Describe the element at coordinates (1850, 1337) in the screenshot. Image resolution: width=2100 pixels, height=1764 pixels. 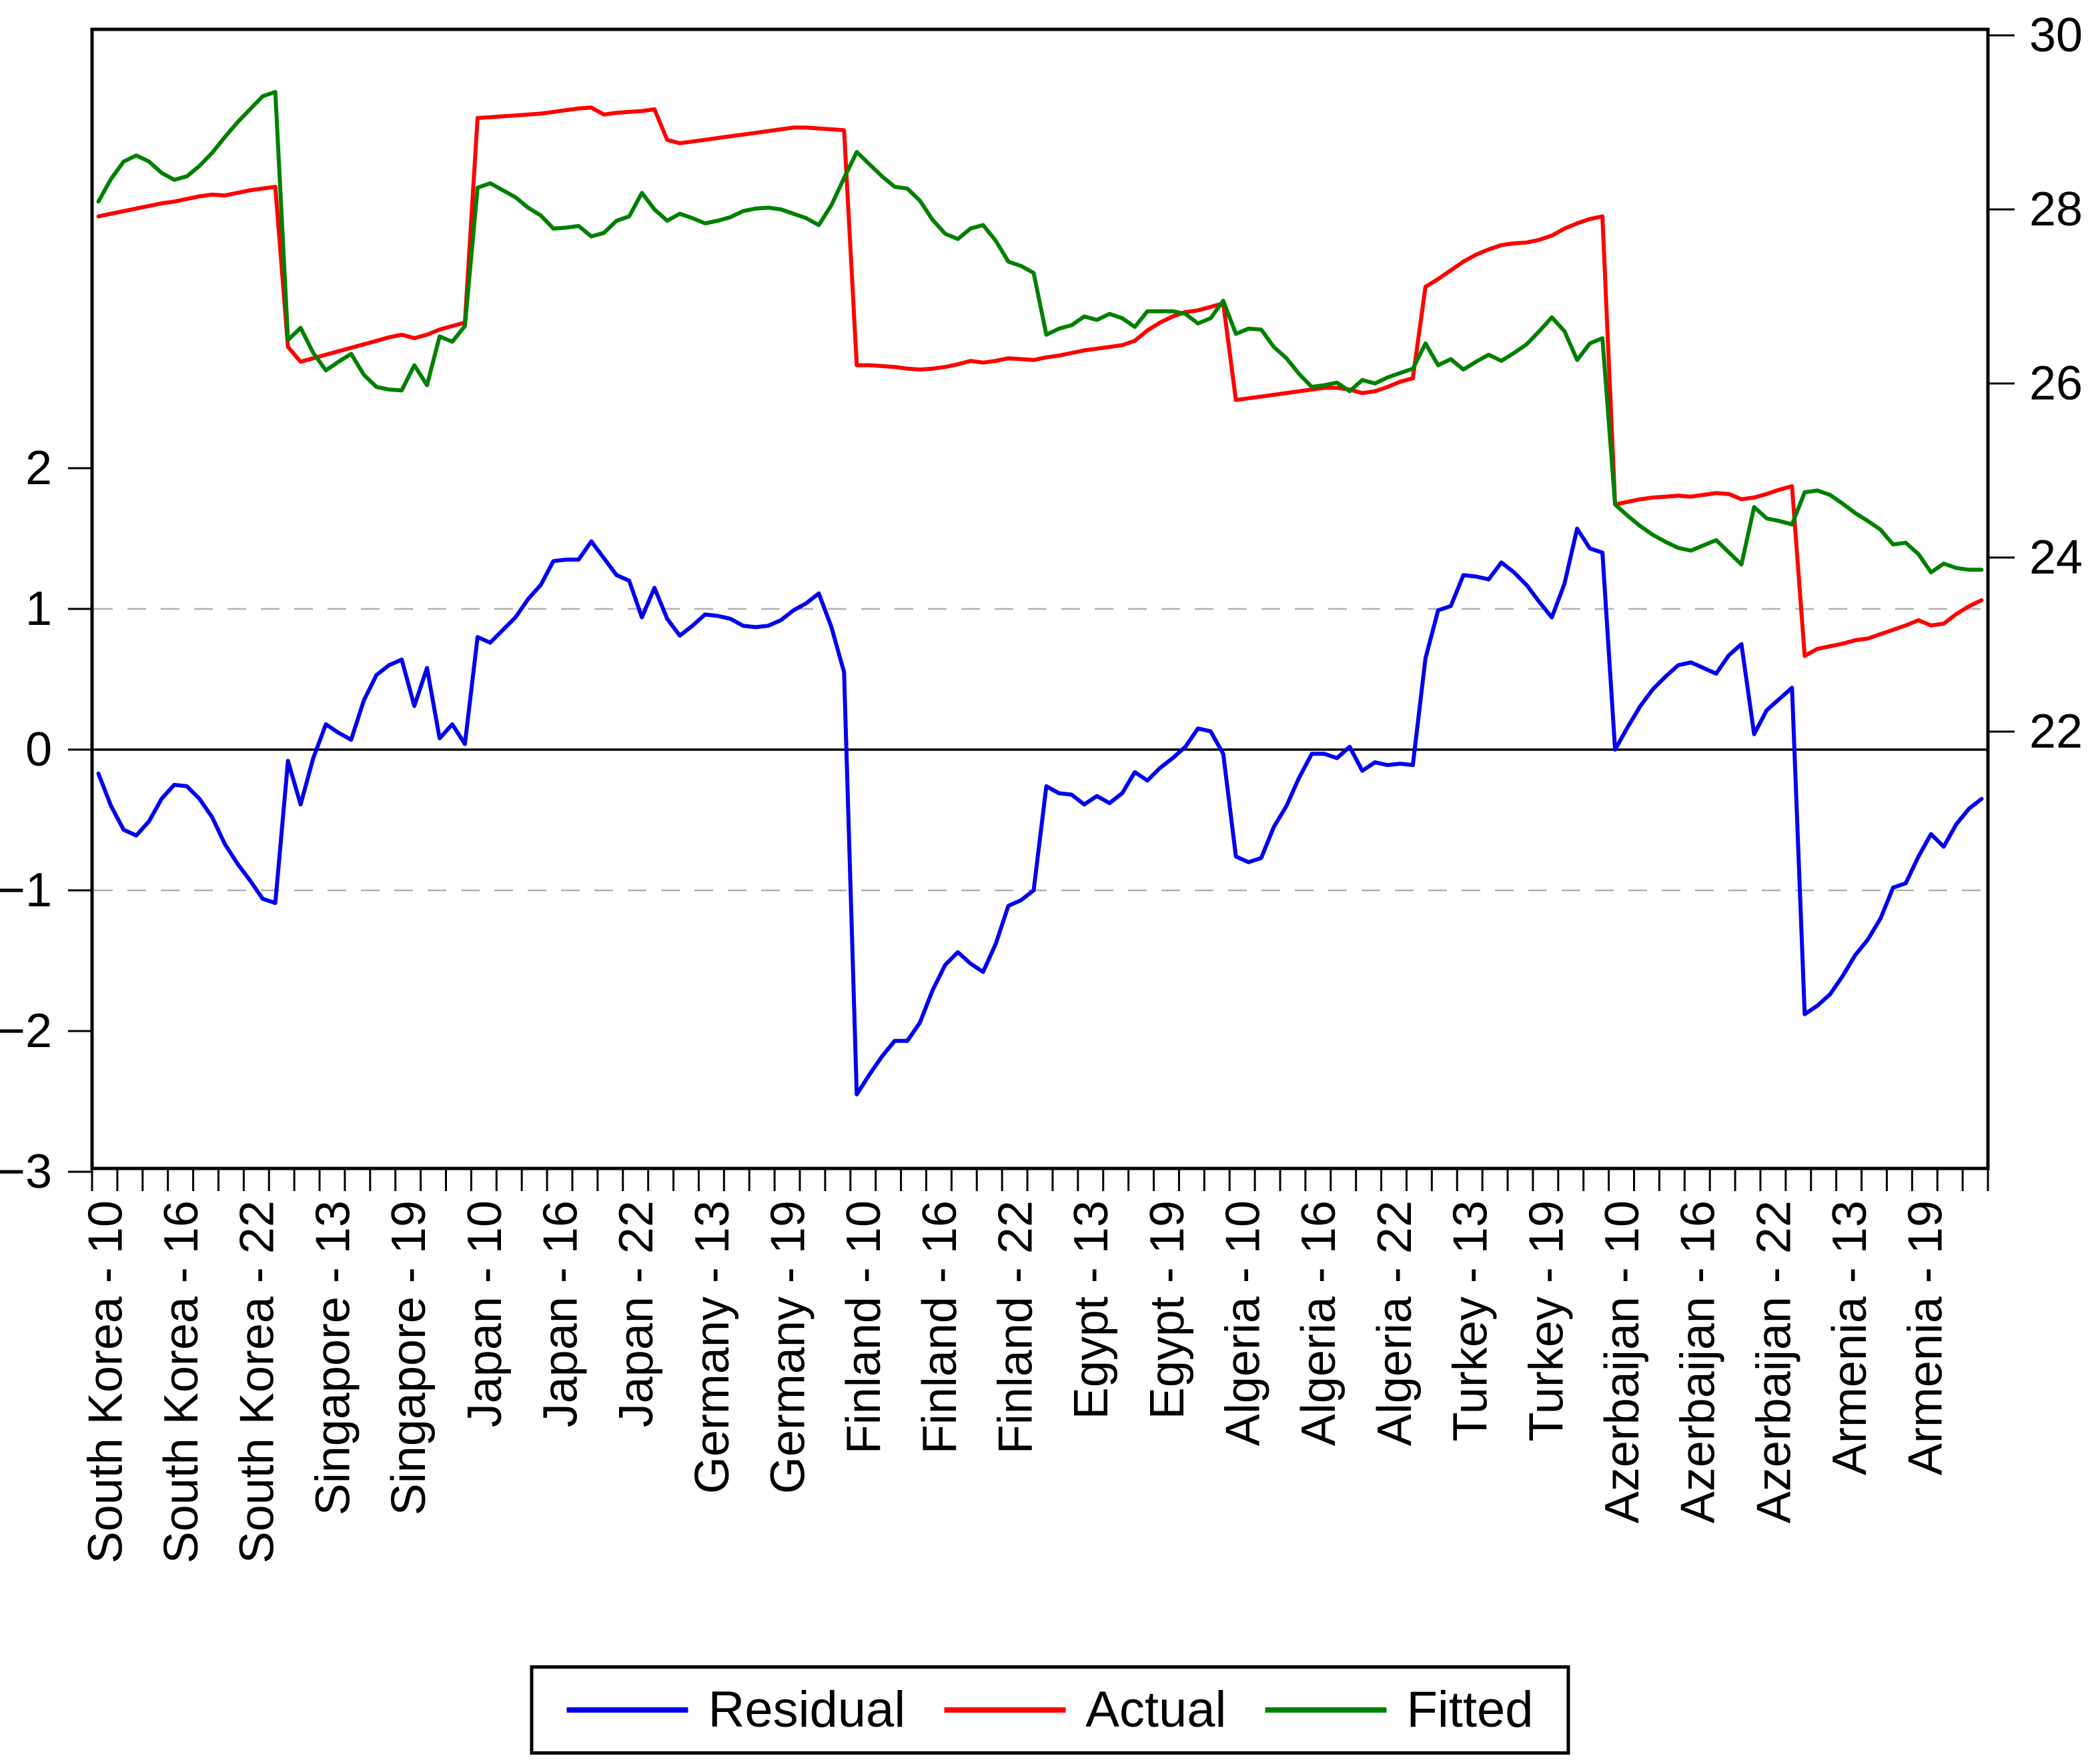
I see `x-label: Armenia - 13` at that location.